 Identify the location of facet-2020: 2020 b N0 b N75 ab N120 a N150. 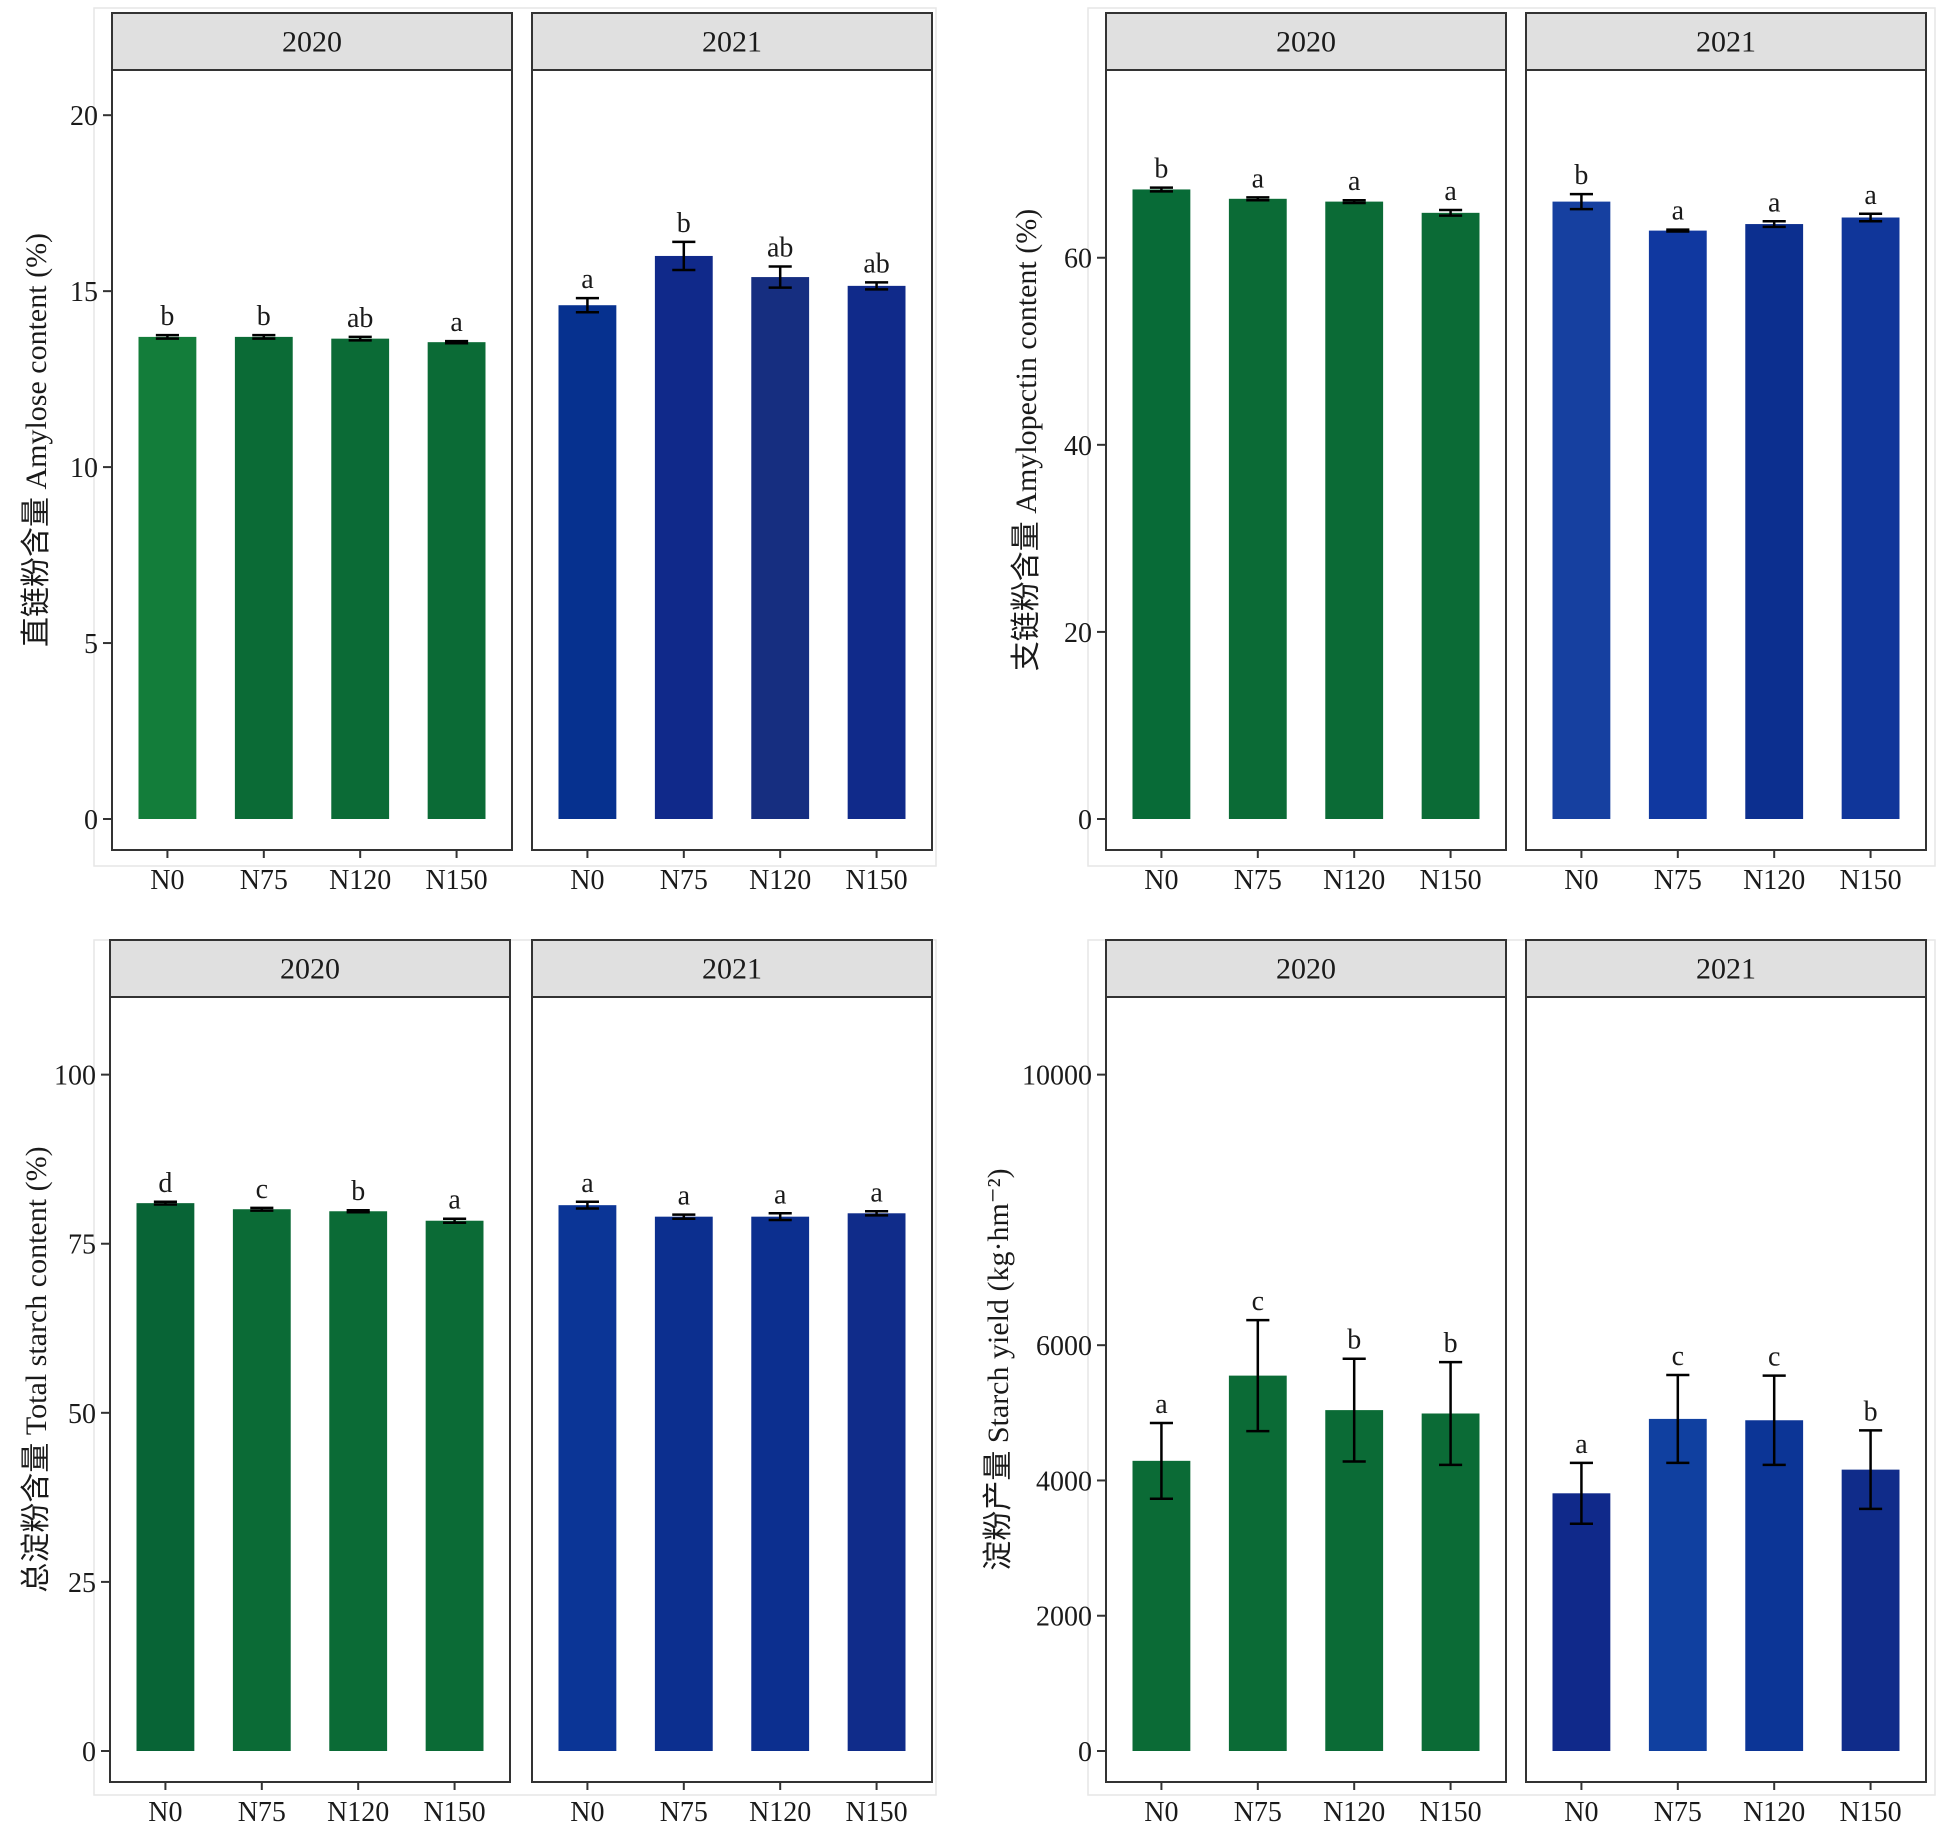
(312, 454).